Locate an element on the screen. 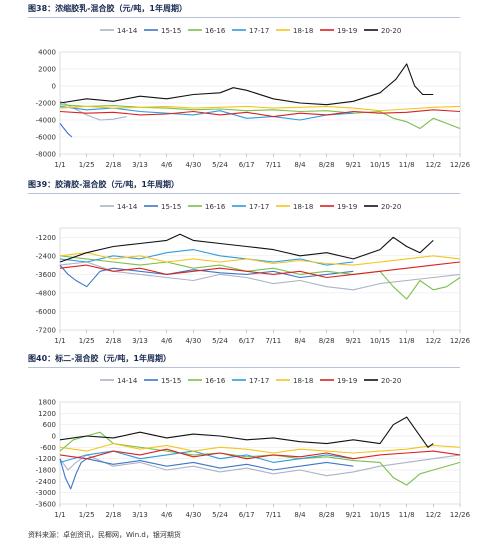 This screenshot has height=547, width=500. x-tick-label: 2/18 is located at coordinates (113, 515).